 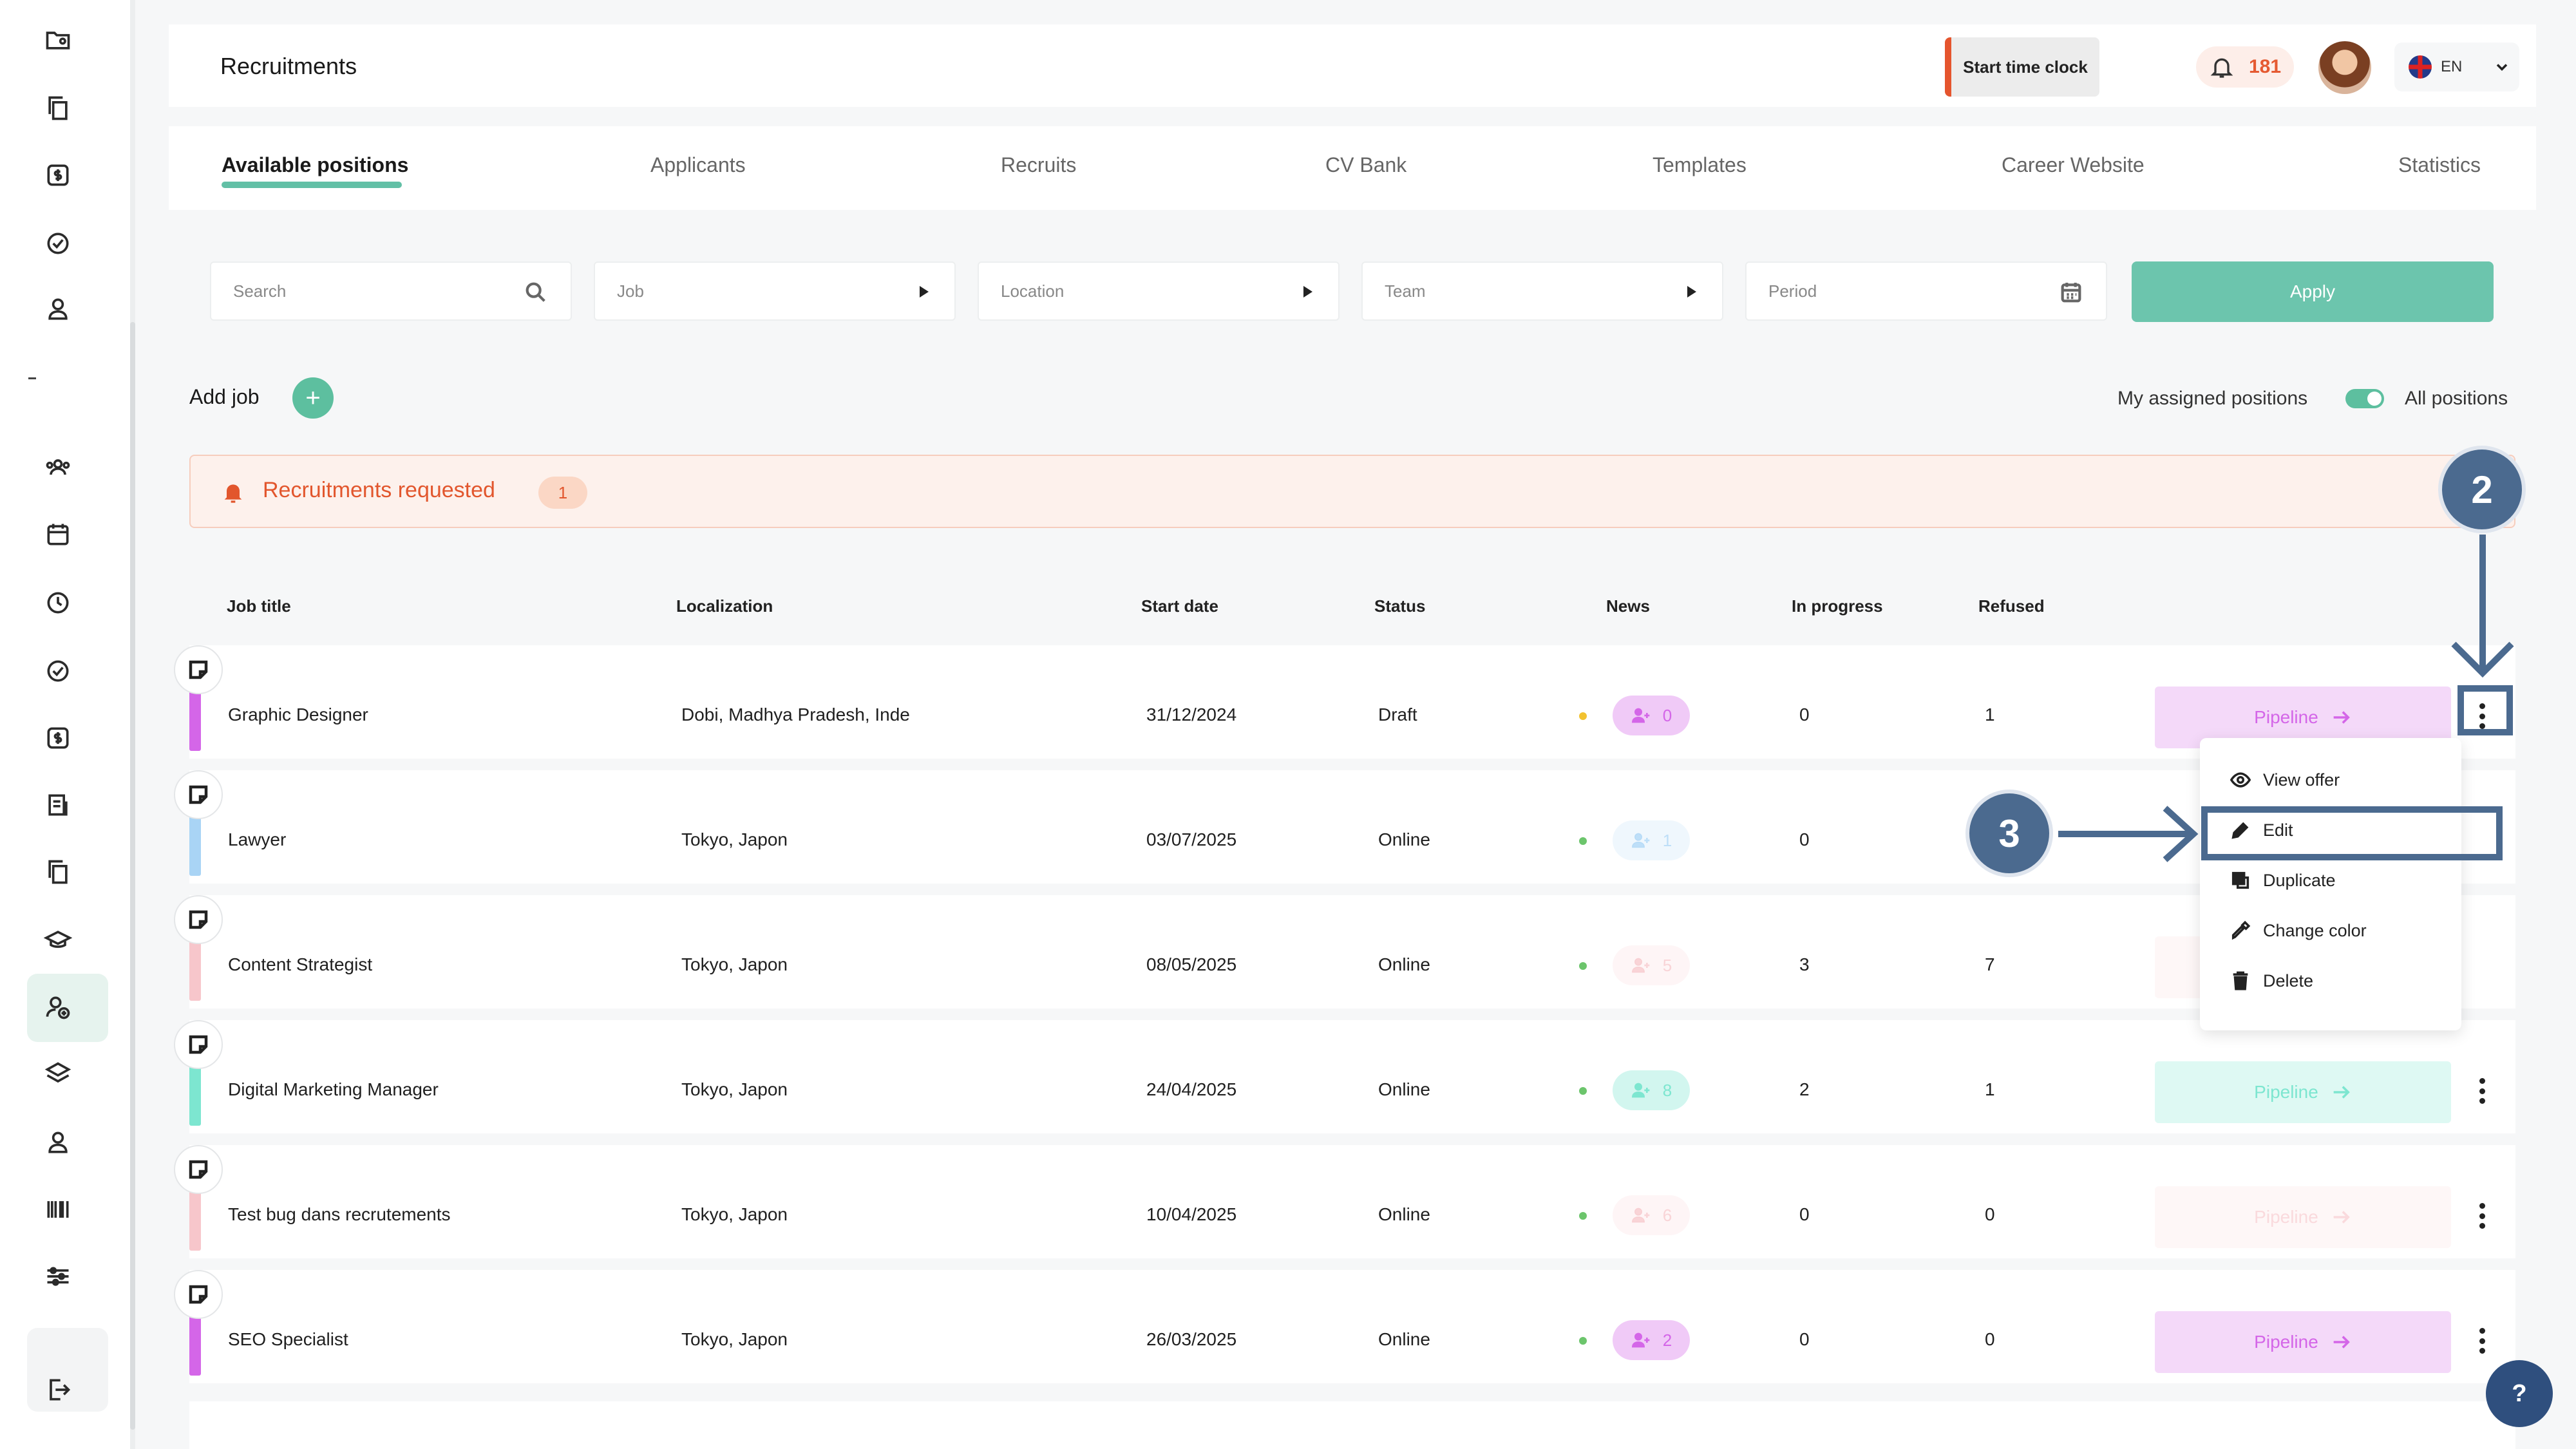 What do you see at coordinates (2439, 164) in the screenshot?
I see `tab-statistics: Statistics` at bounding box center [2439, 164].